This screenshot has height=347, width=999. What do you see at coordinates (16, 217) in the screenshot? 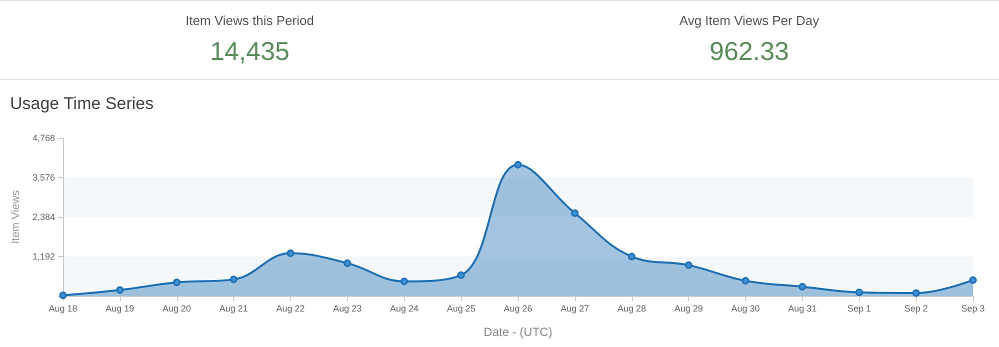
I see `y-axis-title: Item Views` at bounding box center [16, 217].